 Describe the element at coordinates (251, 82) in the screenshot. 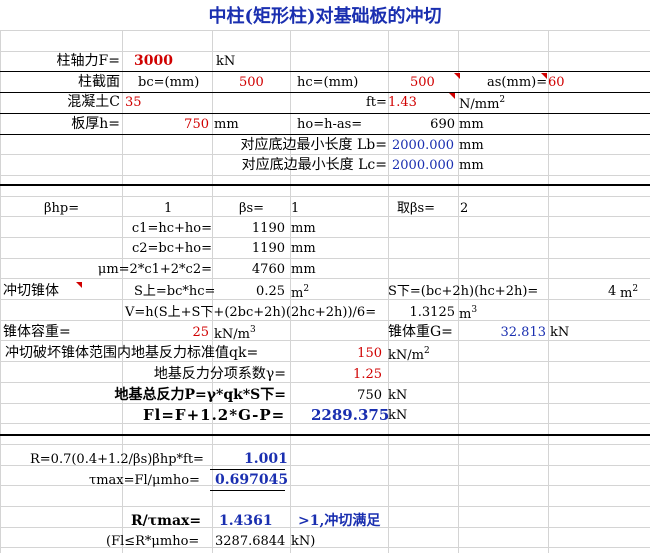

I see `bc-value: 500` at that location.